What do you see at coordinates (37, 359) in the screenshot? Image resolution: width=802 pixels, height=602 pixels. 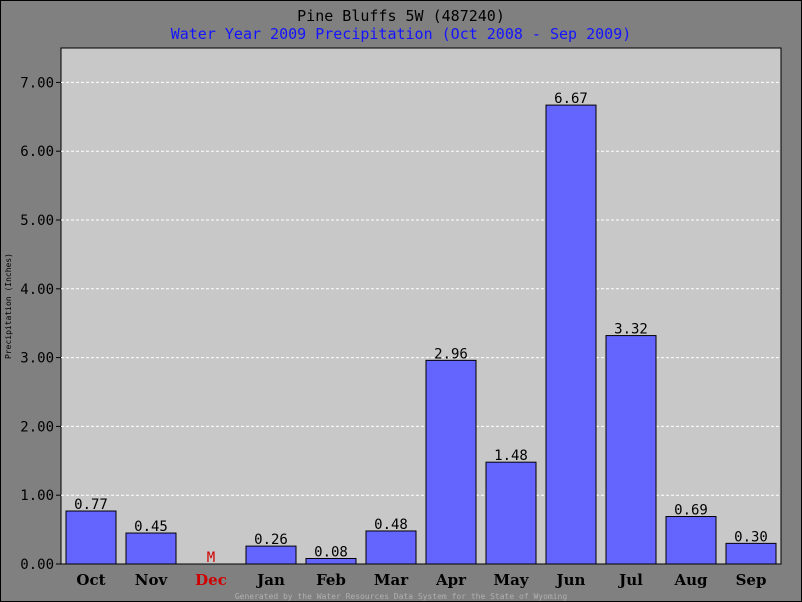 I see `y-tick-label: 3.00` at bounding box center [37, 359].